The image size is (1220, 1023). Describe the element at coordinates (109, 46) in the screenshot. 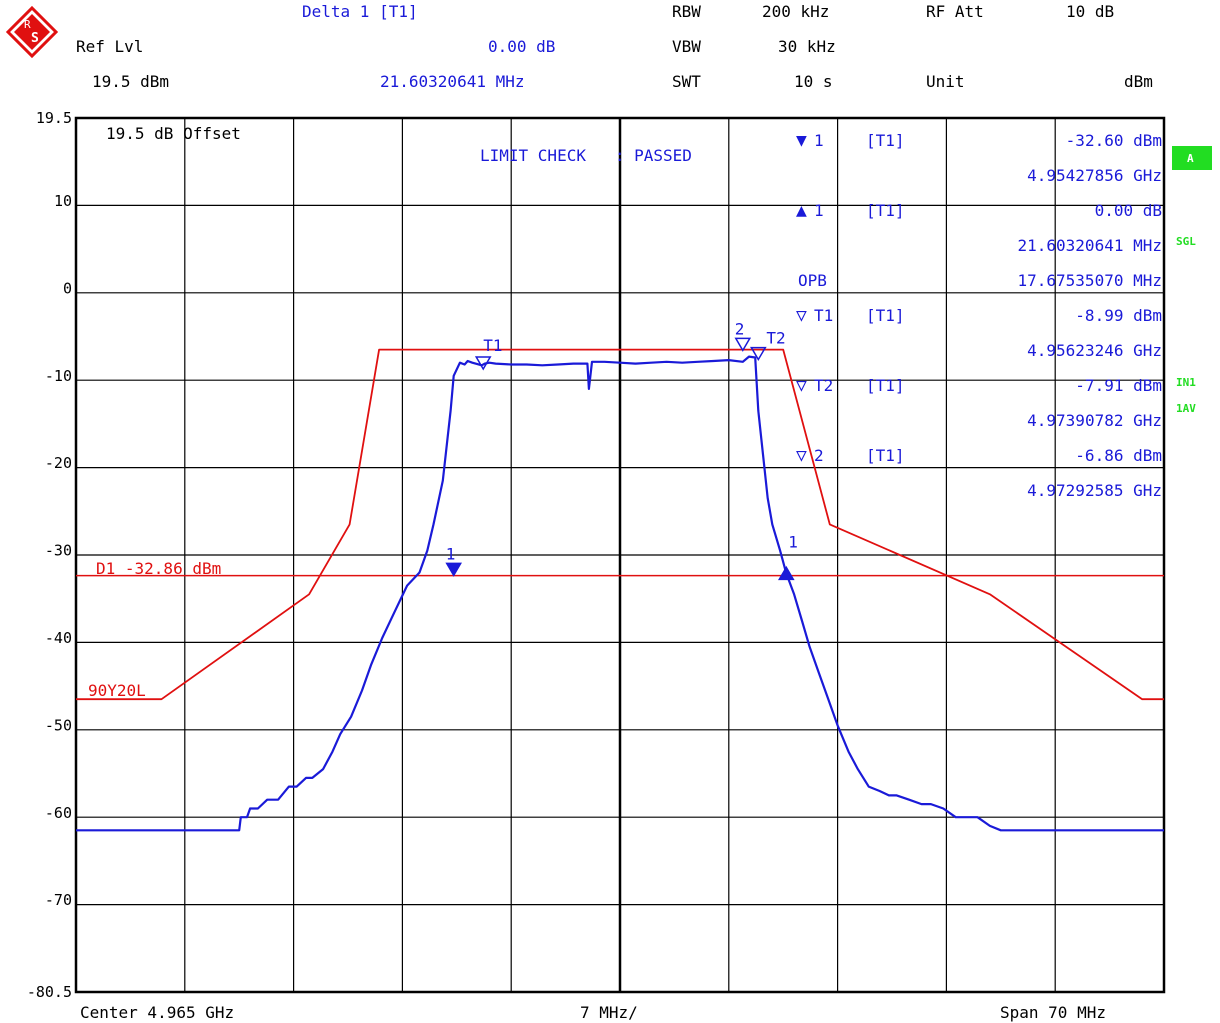

I see `reflvl-label: Ref Lvl` at that location.